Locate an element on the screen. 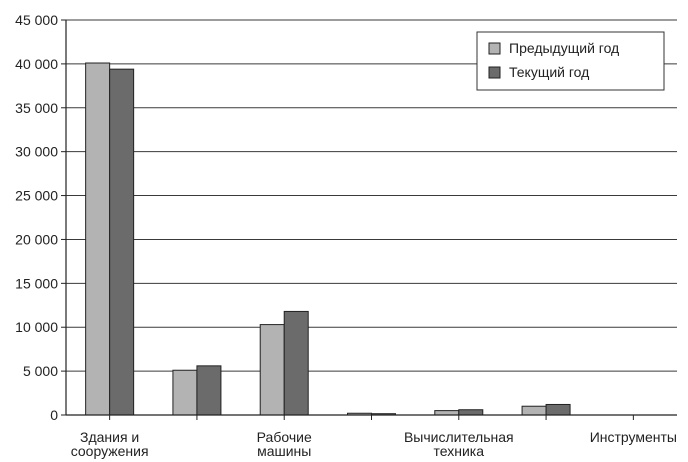  x-category-label: Рабочие машины is located at coordinates (284, 444).